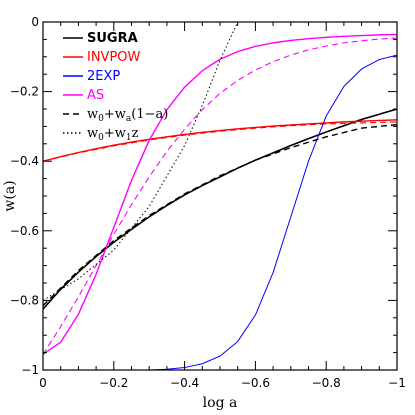 This screenshot has width=415, height=415. What do you see at coordinates (220, 403) in the screenshot?
I see `x-axis-title: log a` at bounding box center [220, 403].